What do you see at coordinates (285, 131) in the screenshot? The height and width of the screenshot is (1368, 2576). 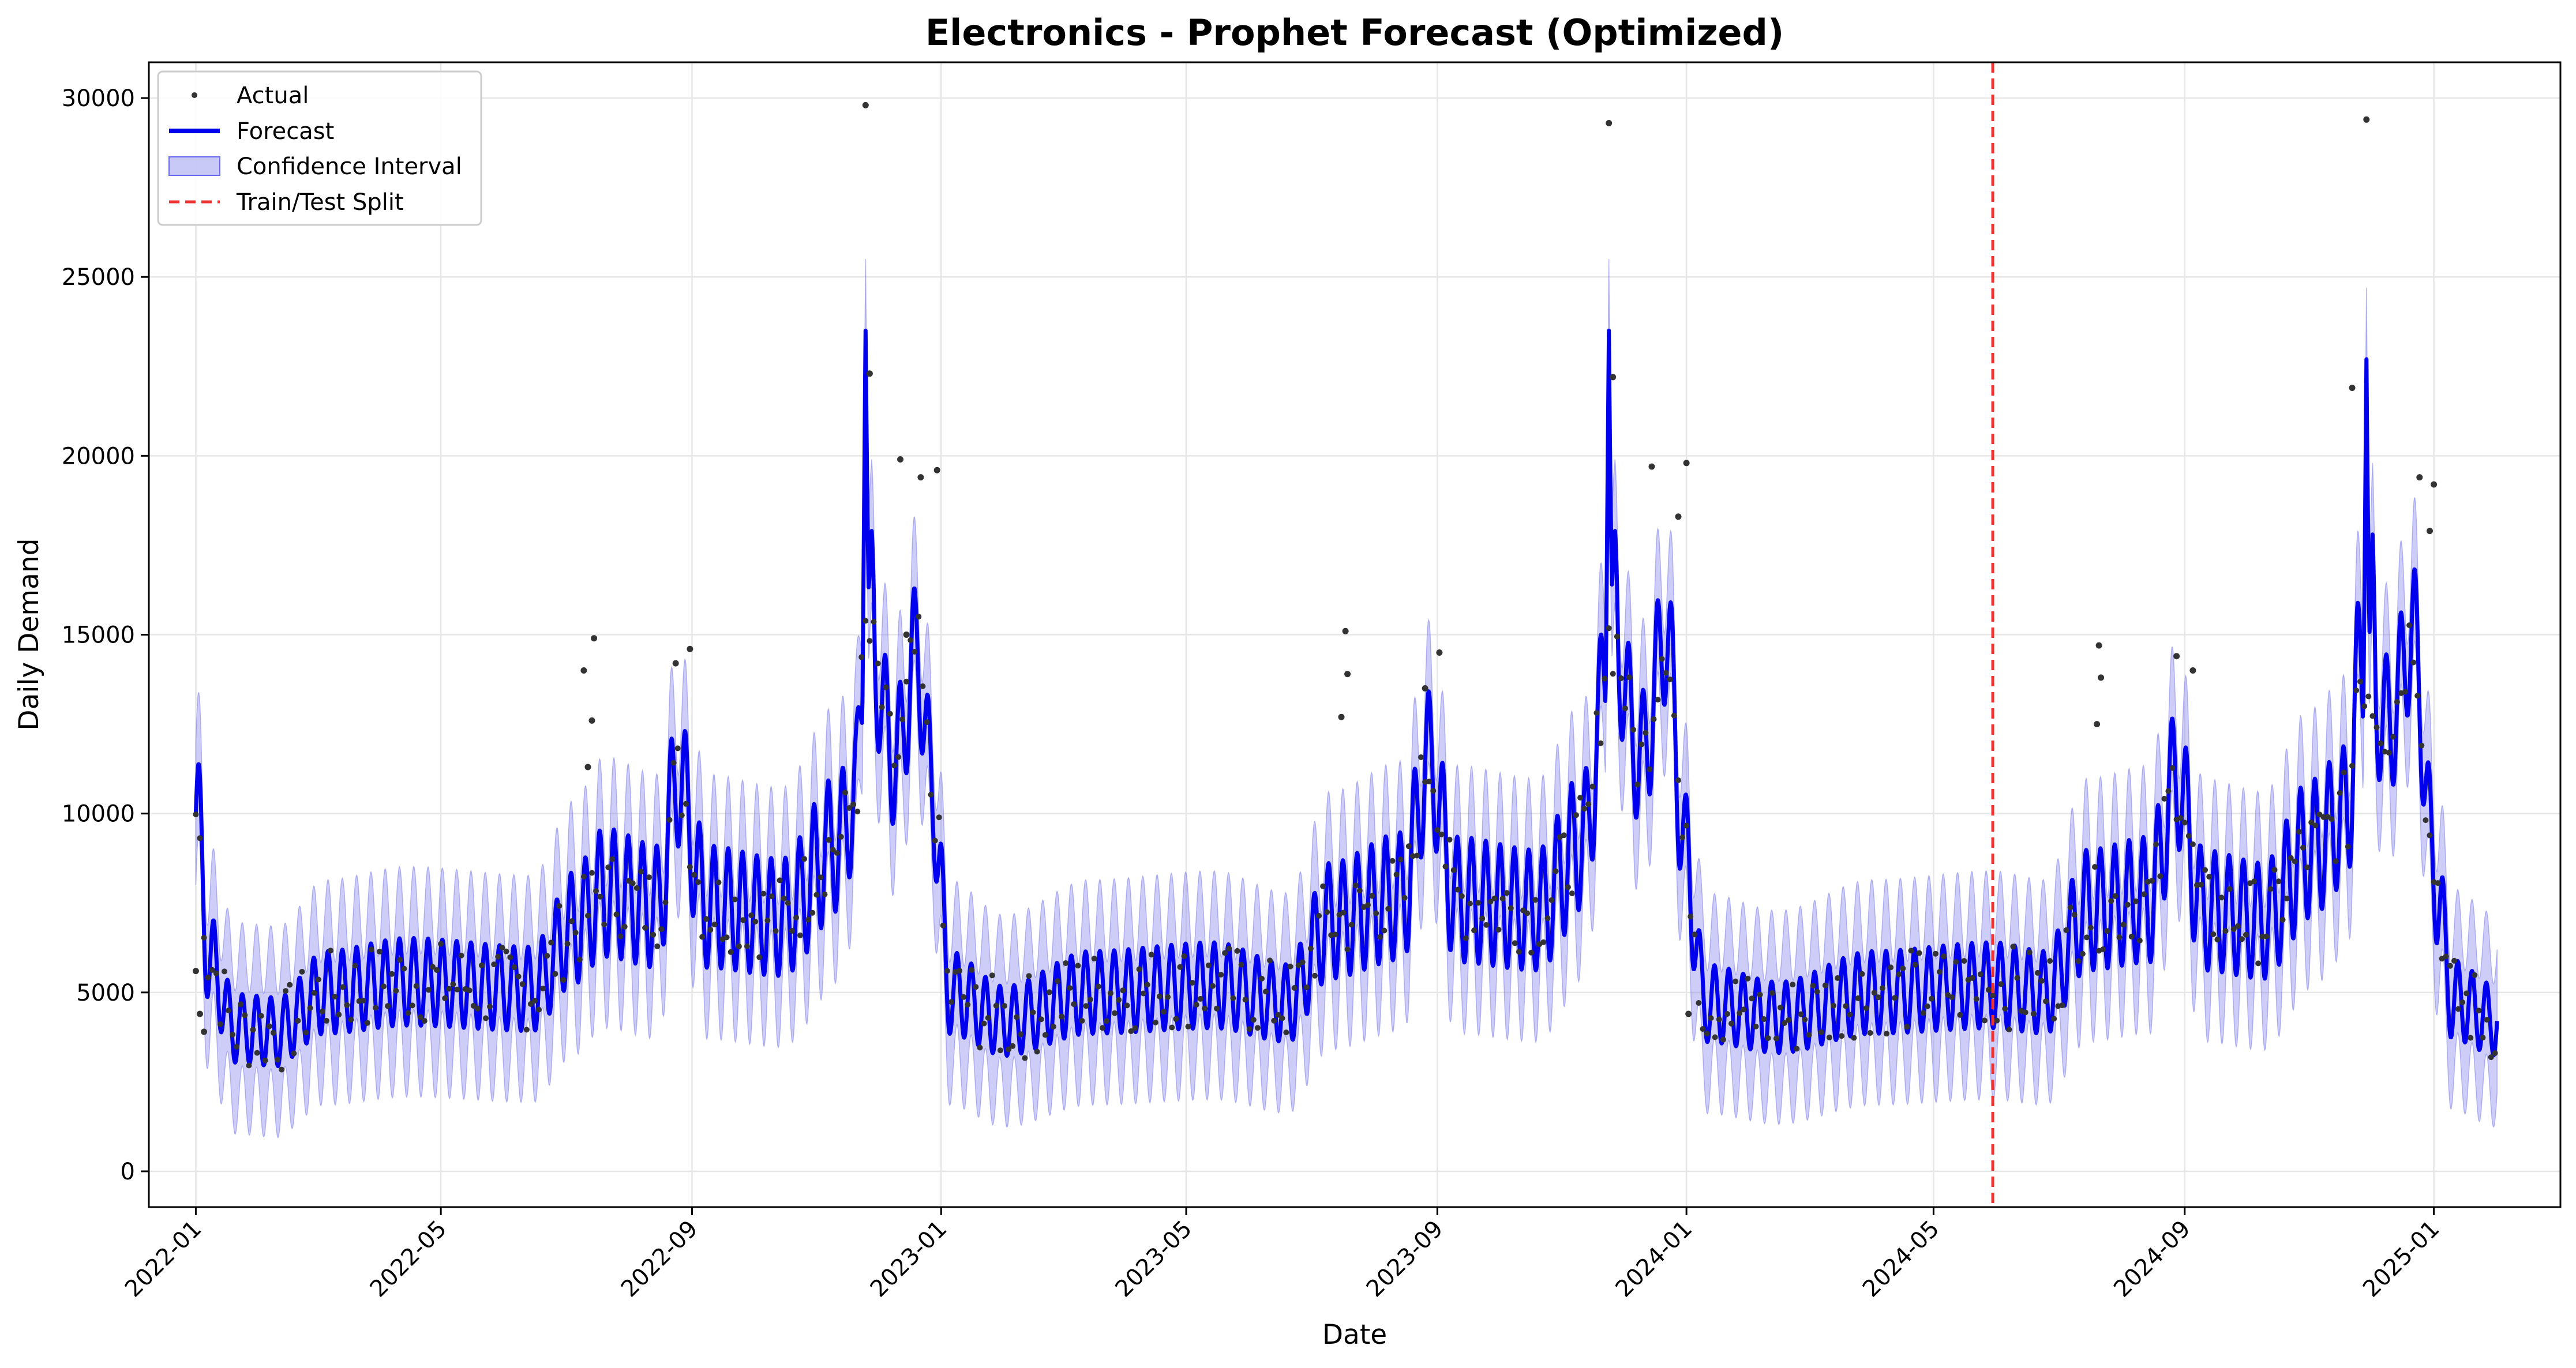 I see `legend-forecast-label: Forecast` at bounding box center [285, 131].